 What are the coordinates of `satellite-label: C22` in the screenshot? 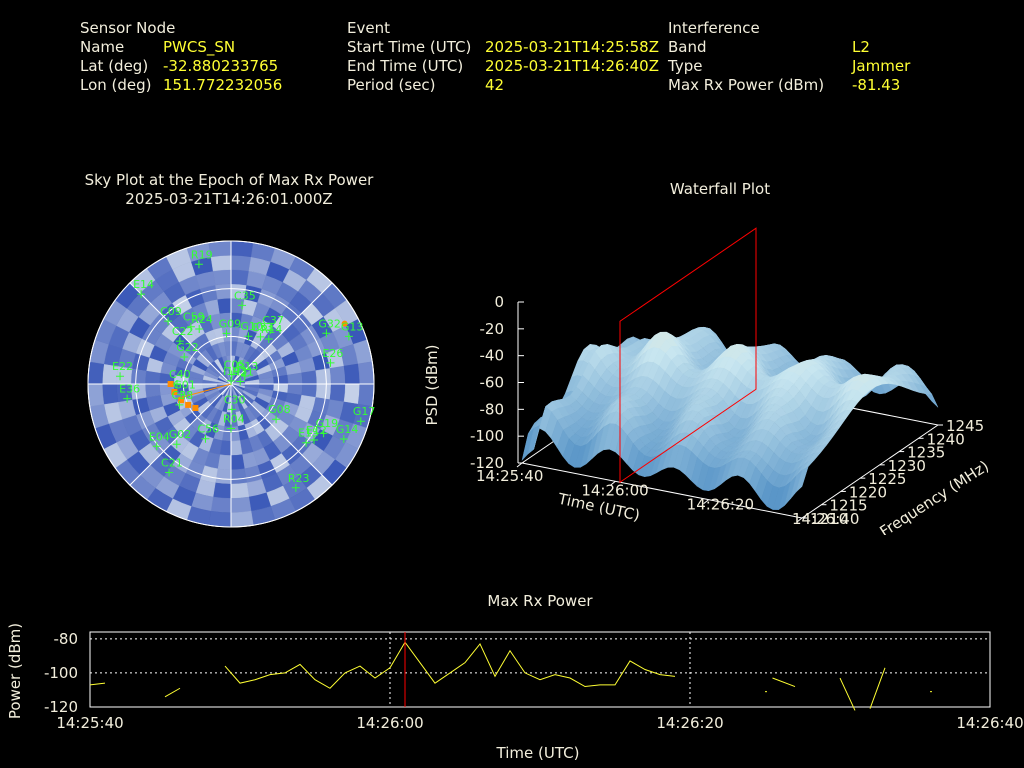 It's located at (183, 331).